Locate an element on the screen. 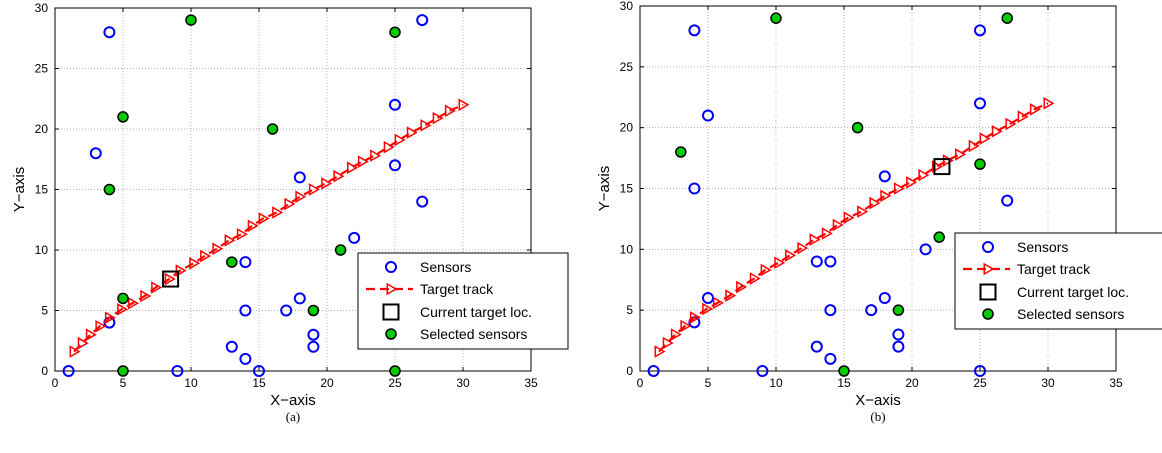 The width and height of the screenshot is (1162, 453). panel-caption: (b) is located at coordinates (877, 416).